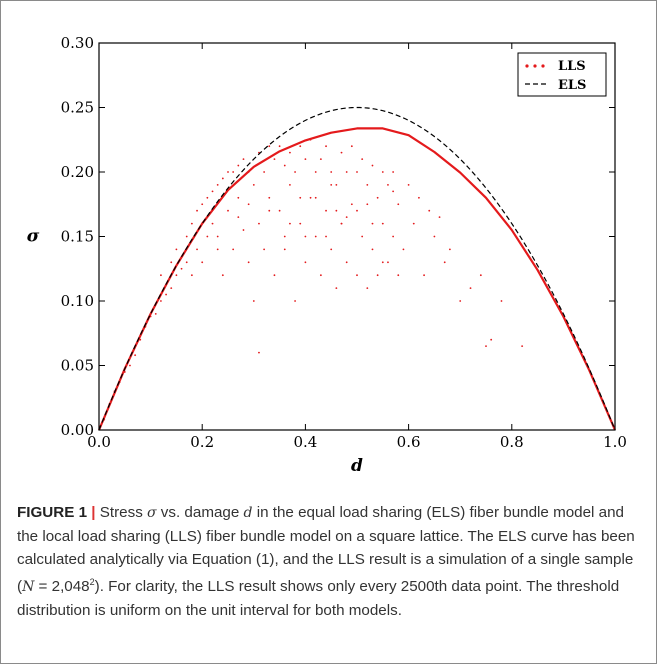  Describe the element at coordinates (200, 512) in the screenshot. I see `caption-text-2: vs. damage` at that location.